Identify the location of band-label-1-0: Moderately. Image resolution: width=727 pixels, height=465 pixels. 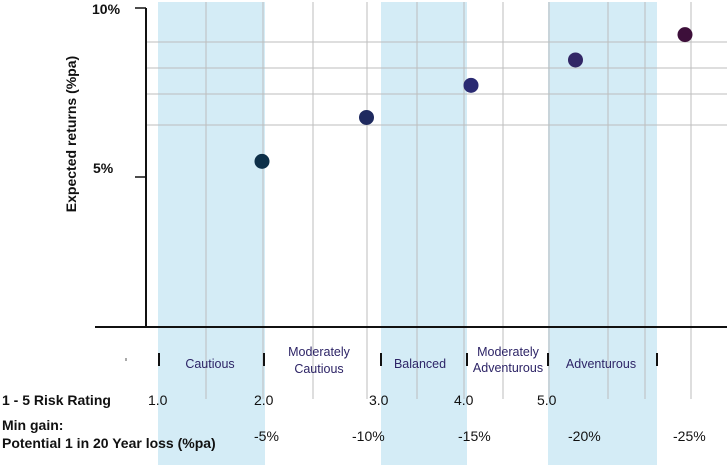
(319, 352).